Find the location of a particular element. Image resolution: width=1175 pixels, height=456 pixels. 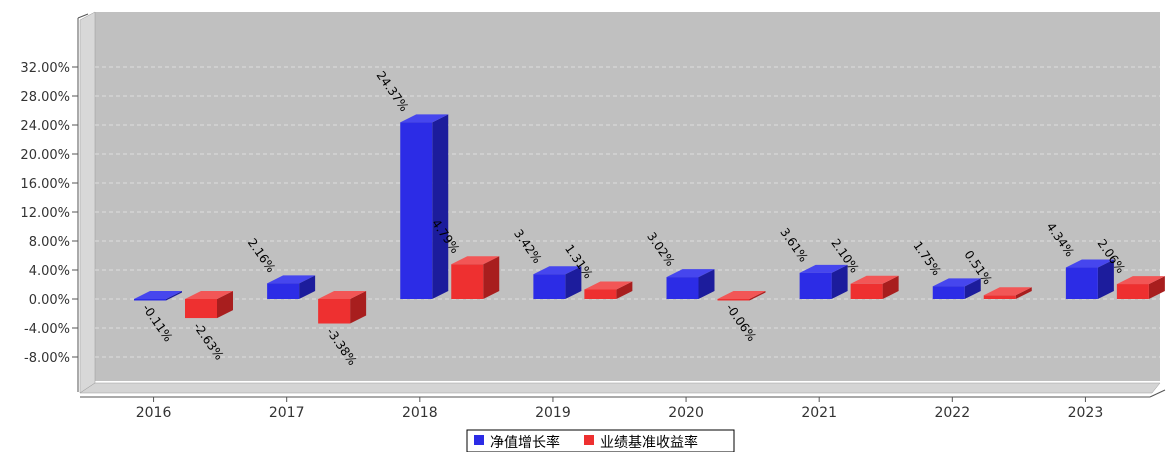

x-axis-end is located at coordinates (1157, 393).